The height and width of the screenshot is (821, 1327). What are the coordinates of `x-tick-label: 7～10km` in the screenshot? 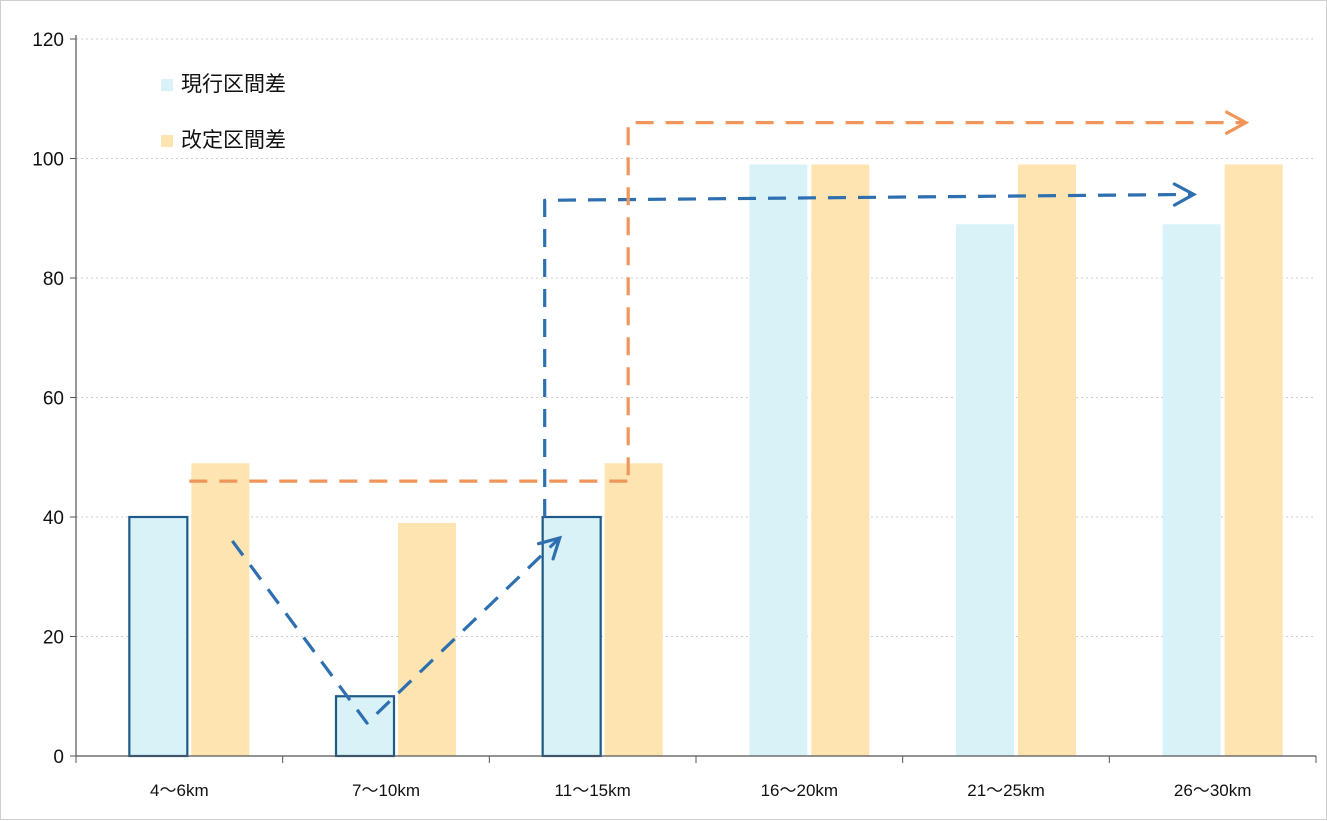 It's located at (386, 790).